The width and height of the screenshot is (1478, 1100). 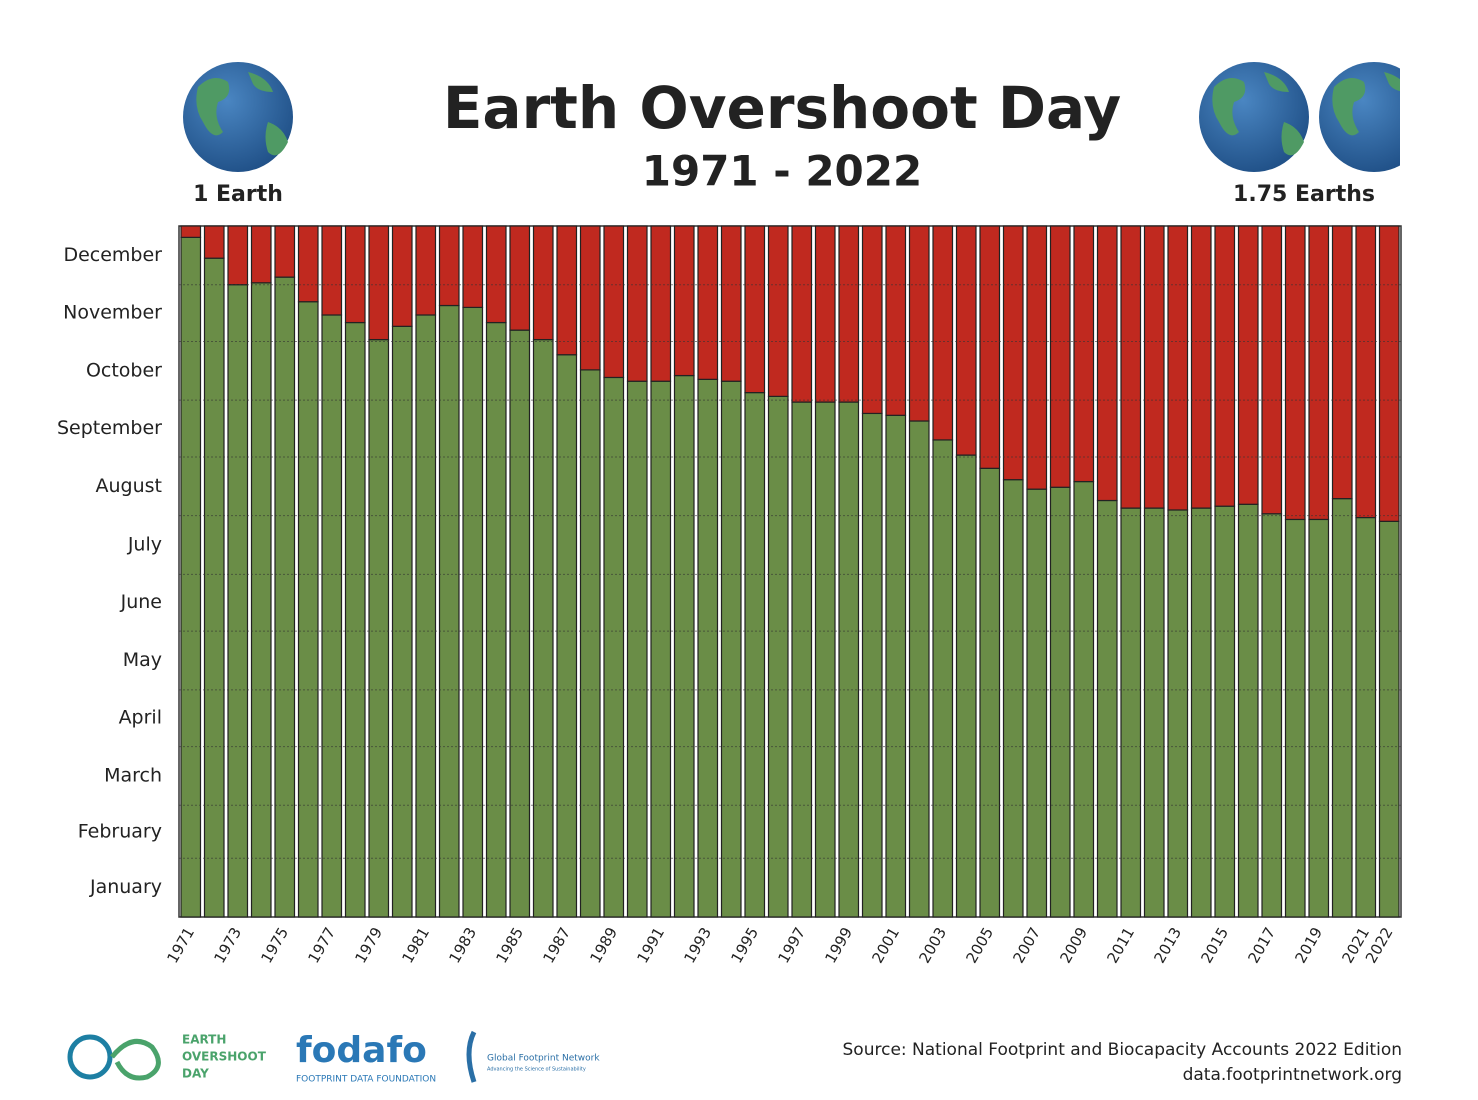 What do you see at coordinates (167, 1057) in the screenshot?
I see `logo-eod: EARTH OVERSHOOT DAY` at bounding box center [167, 1057].